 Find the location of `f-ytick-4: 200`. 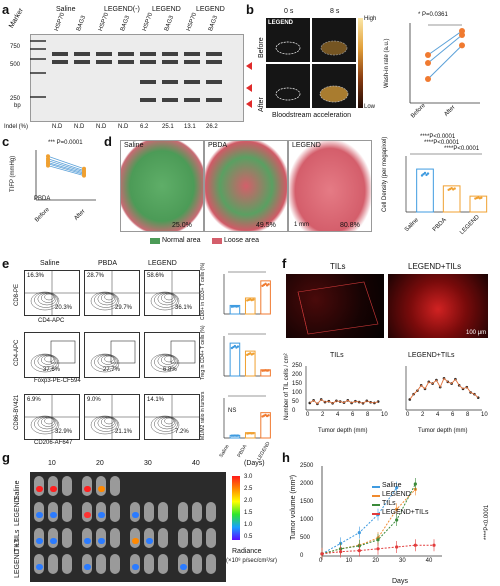

f-ytick-4: 200 is located at coordinates (297, 375).